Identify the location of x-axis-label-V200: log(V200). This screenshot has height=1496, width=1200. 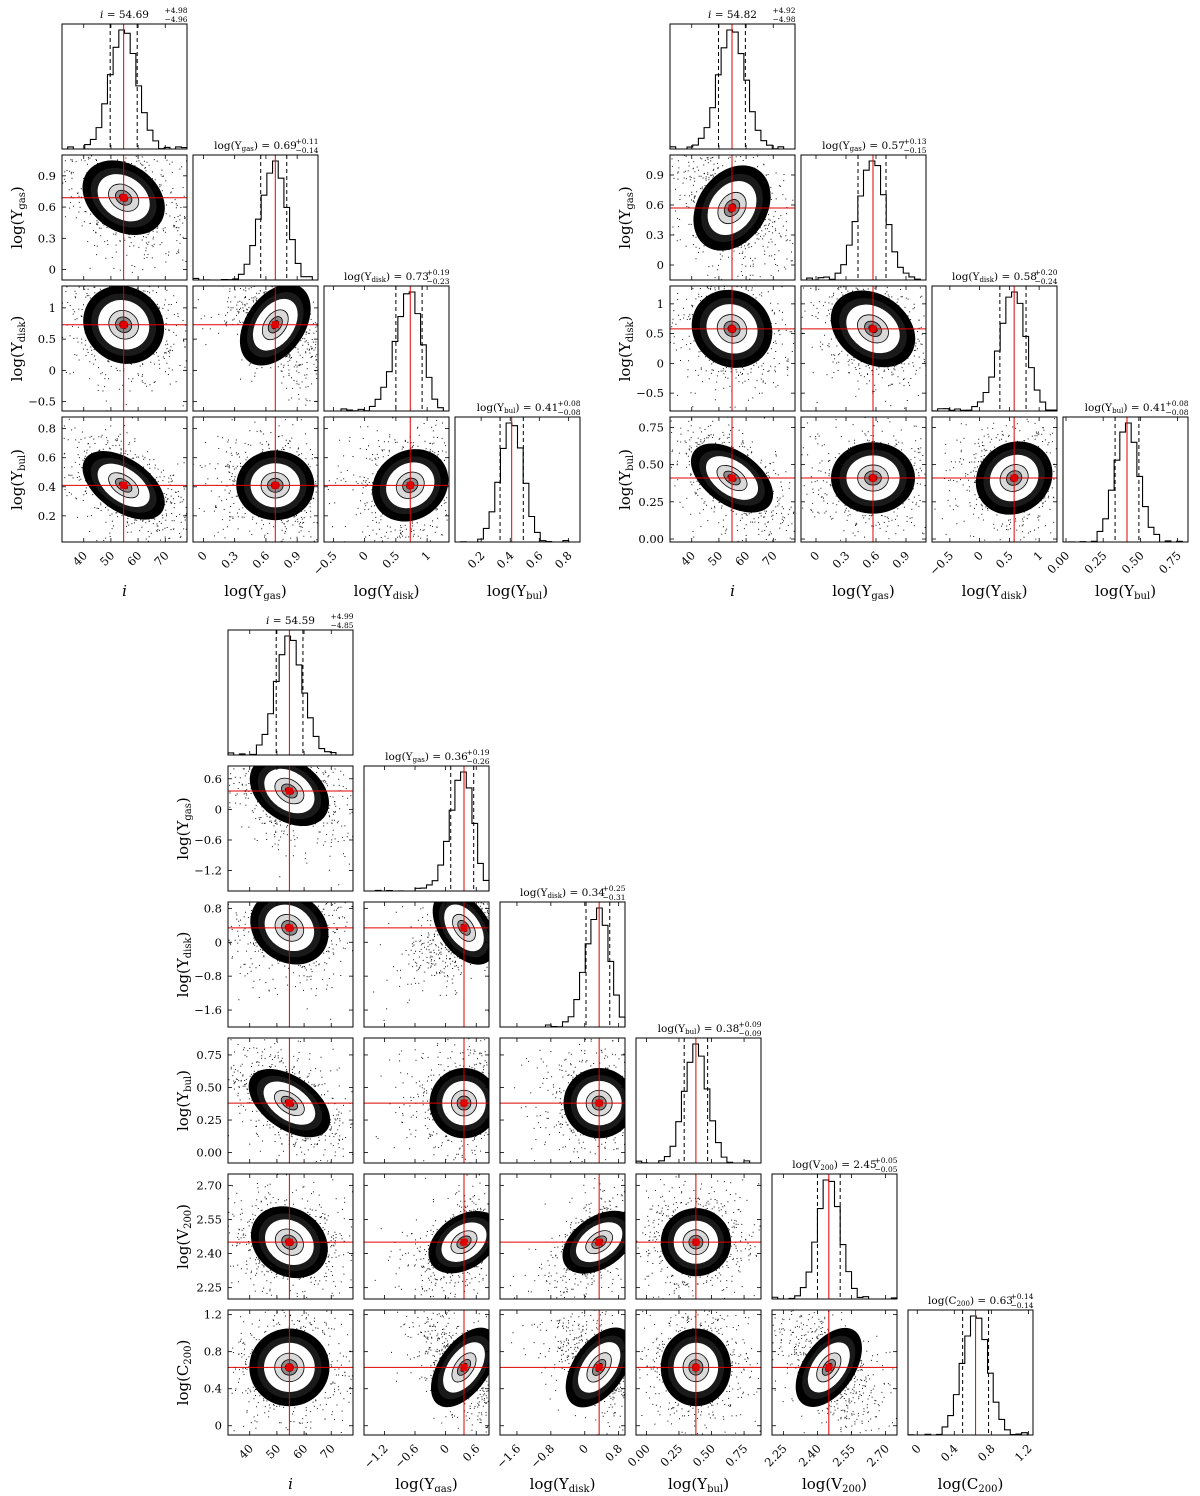
(834, 1483).